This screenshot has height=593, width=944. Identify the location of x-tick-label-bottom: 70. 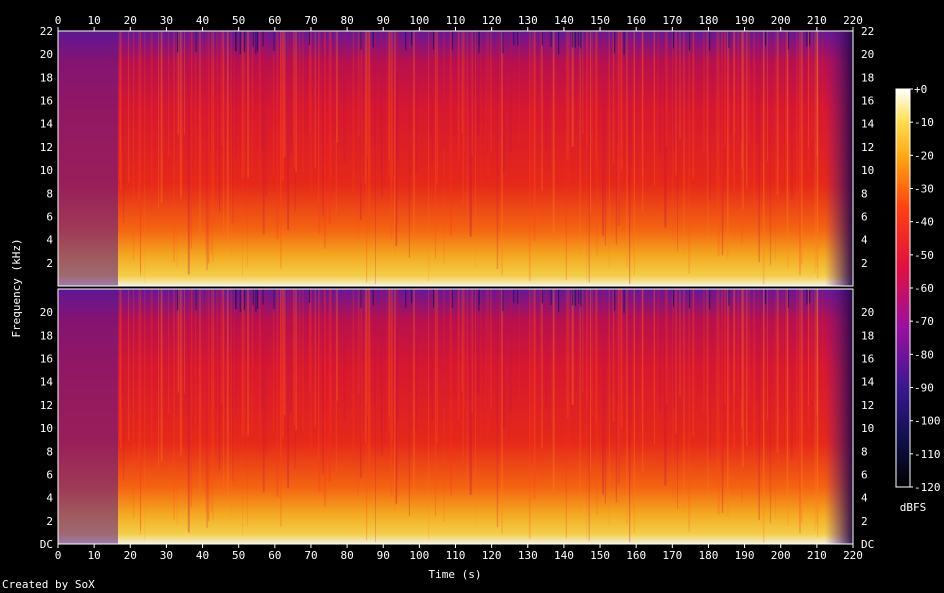
(310, 555).